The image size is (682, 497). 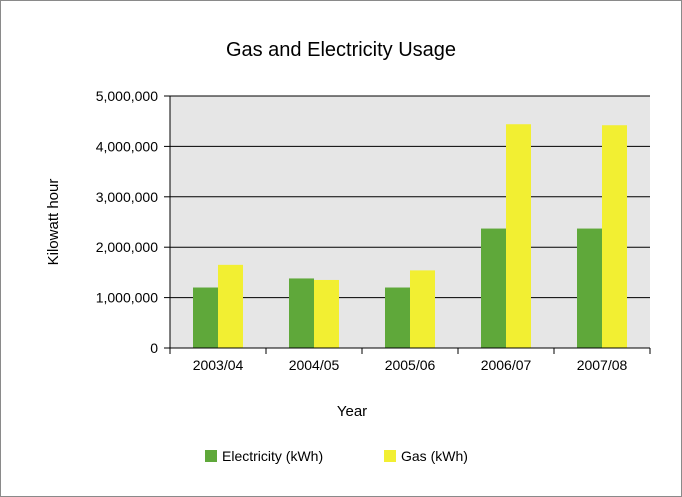 I want to click on y-tick-label: 2,000,000, so click(x=127, y=247).